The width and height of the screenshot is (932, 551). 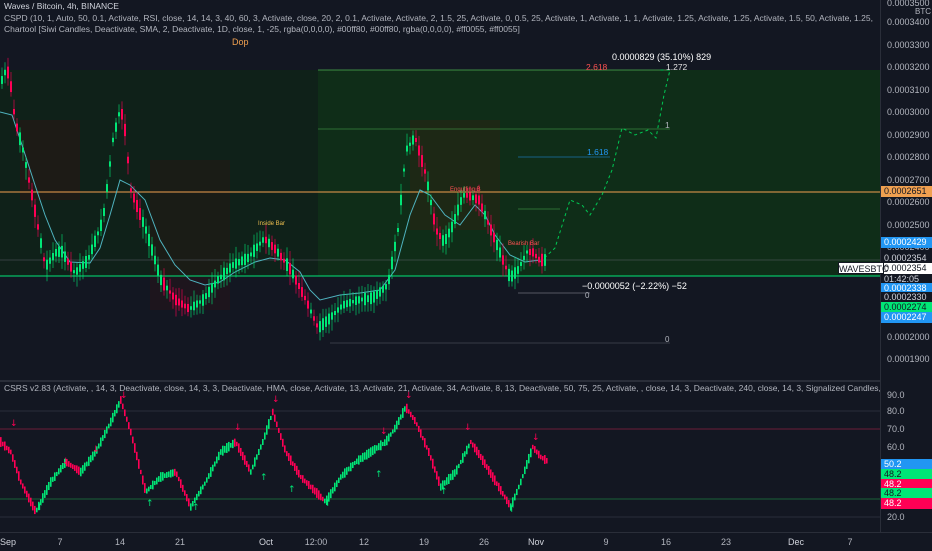 What do you see at coordinates (908, 157) in the screenshot?
I see `price-tick-label: 0.0002800` at bounding box center [908, 157].